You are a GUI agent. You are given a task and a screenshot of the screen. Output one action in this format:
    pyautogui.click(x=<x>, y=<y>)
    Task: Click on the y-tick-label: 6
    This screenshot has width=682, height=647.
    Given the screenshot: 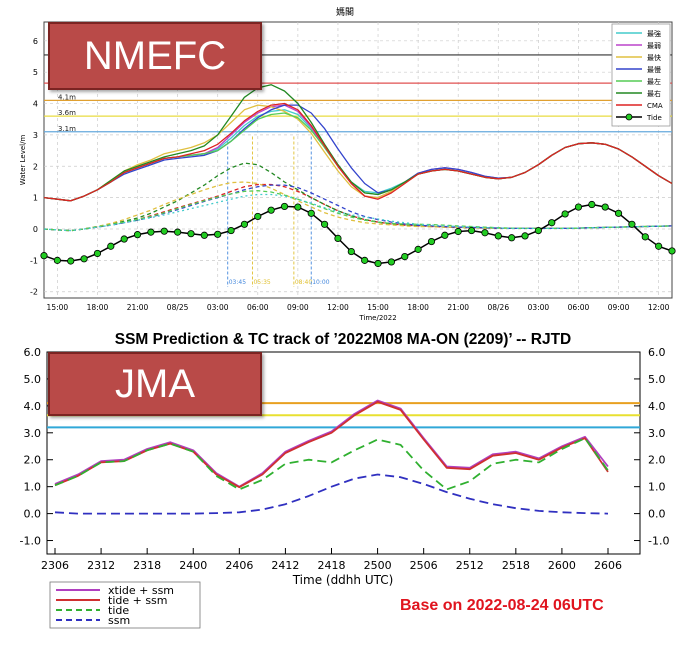 What is the action you would take?
    pyautogui.click(x=35, y=41)
    